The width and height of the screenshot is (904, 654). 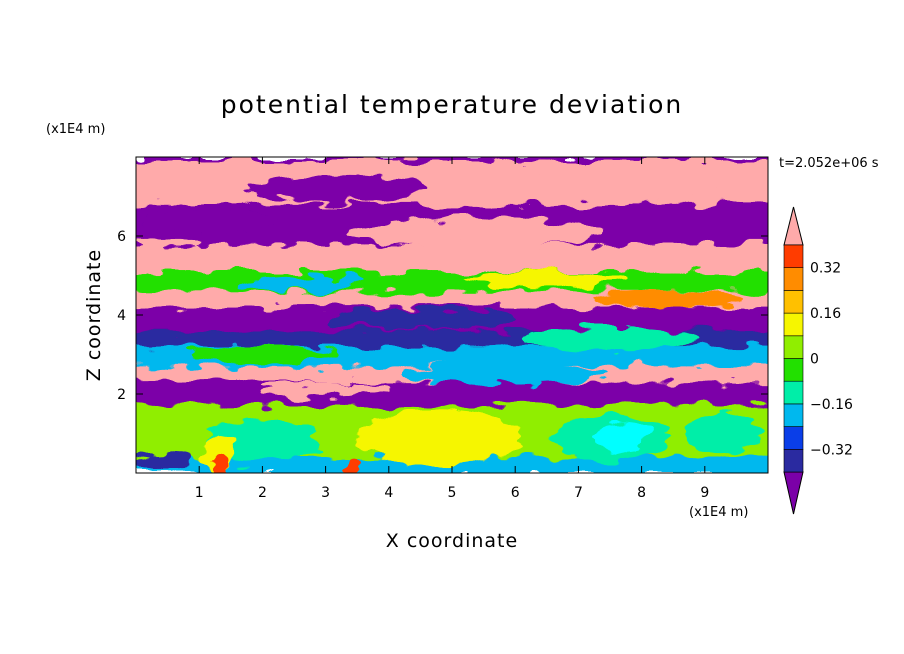 I want to click on colorbar-tick-label: 0.16, so click(x=825, y=314).